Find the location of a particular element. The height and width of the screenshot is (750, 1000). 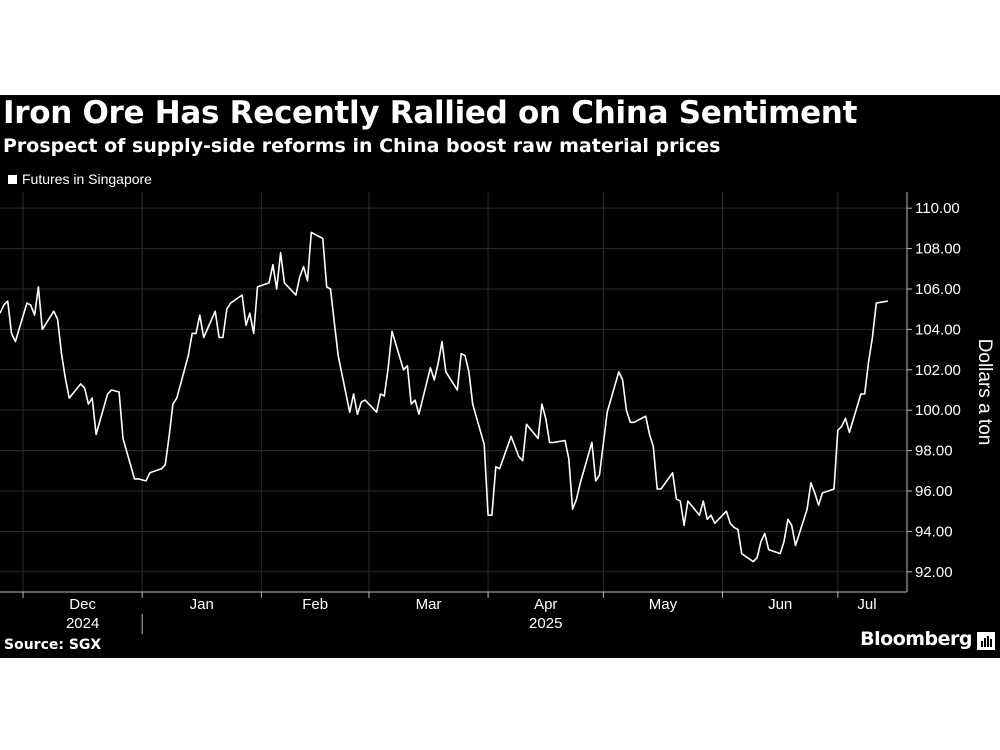

x-tick-label: Feb is located at coordinates (315, 604).